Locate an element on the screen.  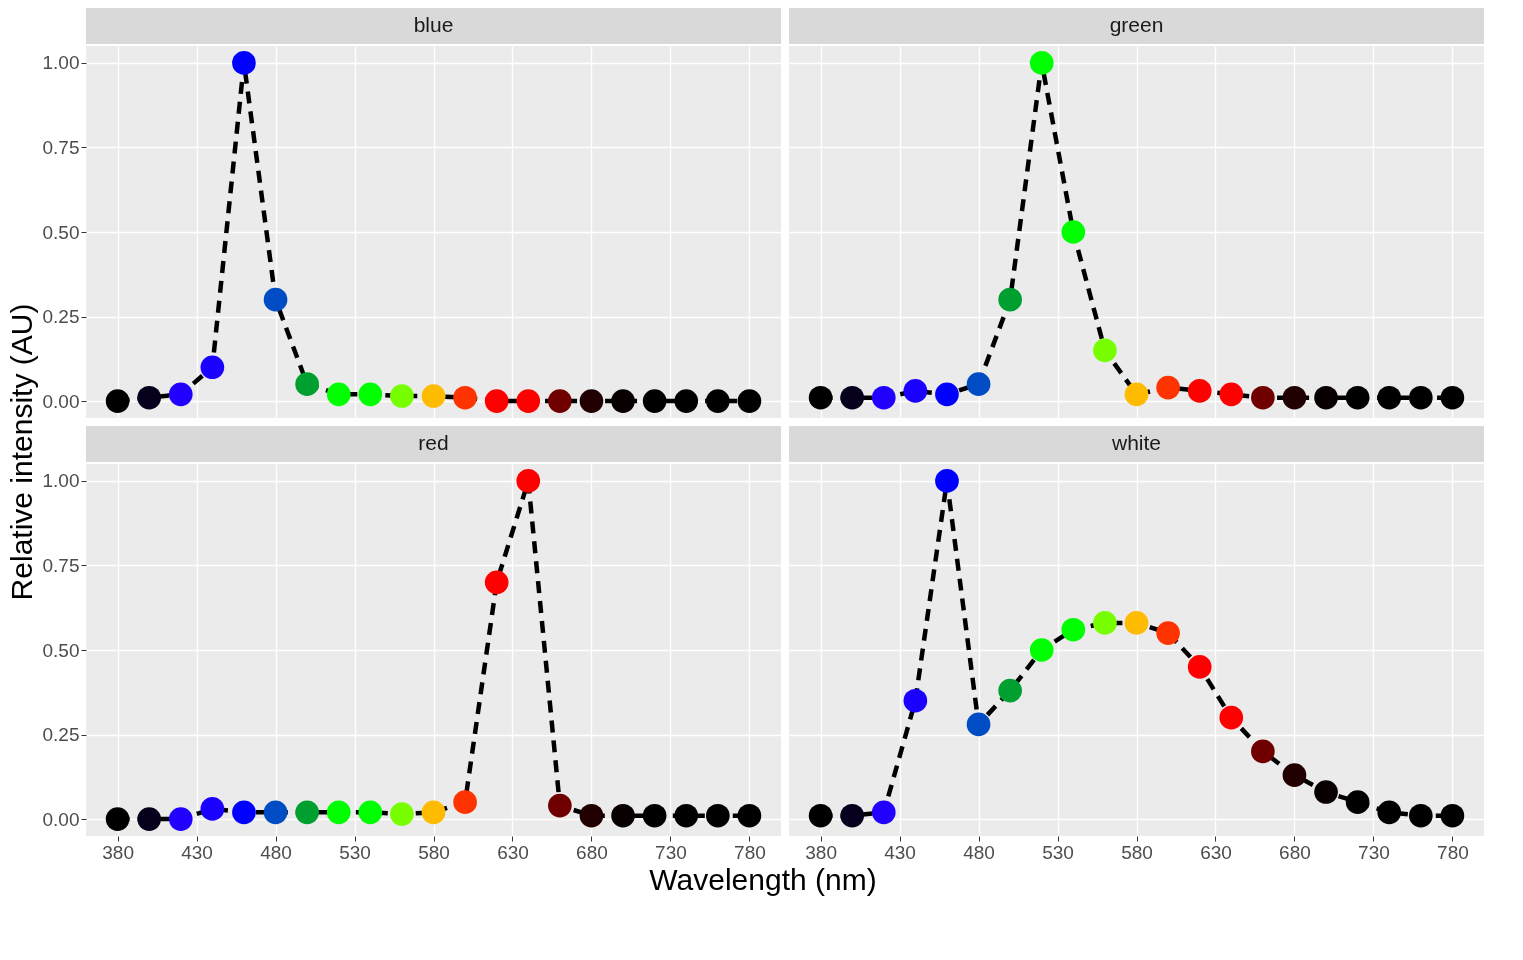
y-axis-title: Relative intensity (AU) is located at coordinates (22, 452).